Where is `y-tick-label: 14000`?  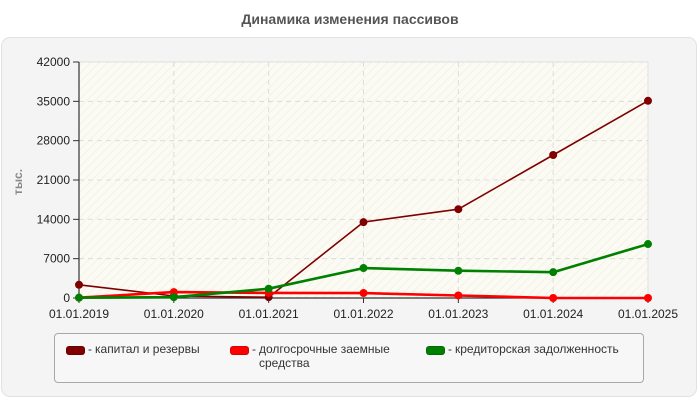 y-tick-label: 14000 is located at coordinates (54, 219).